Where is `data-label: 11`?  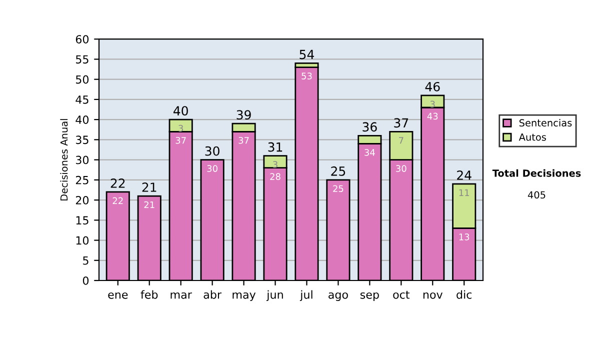
data-label: 11 is located at coordinates (464, 192).